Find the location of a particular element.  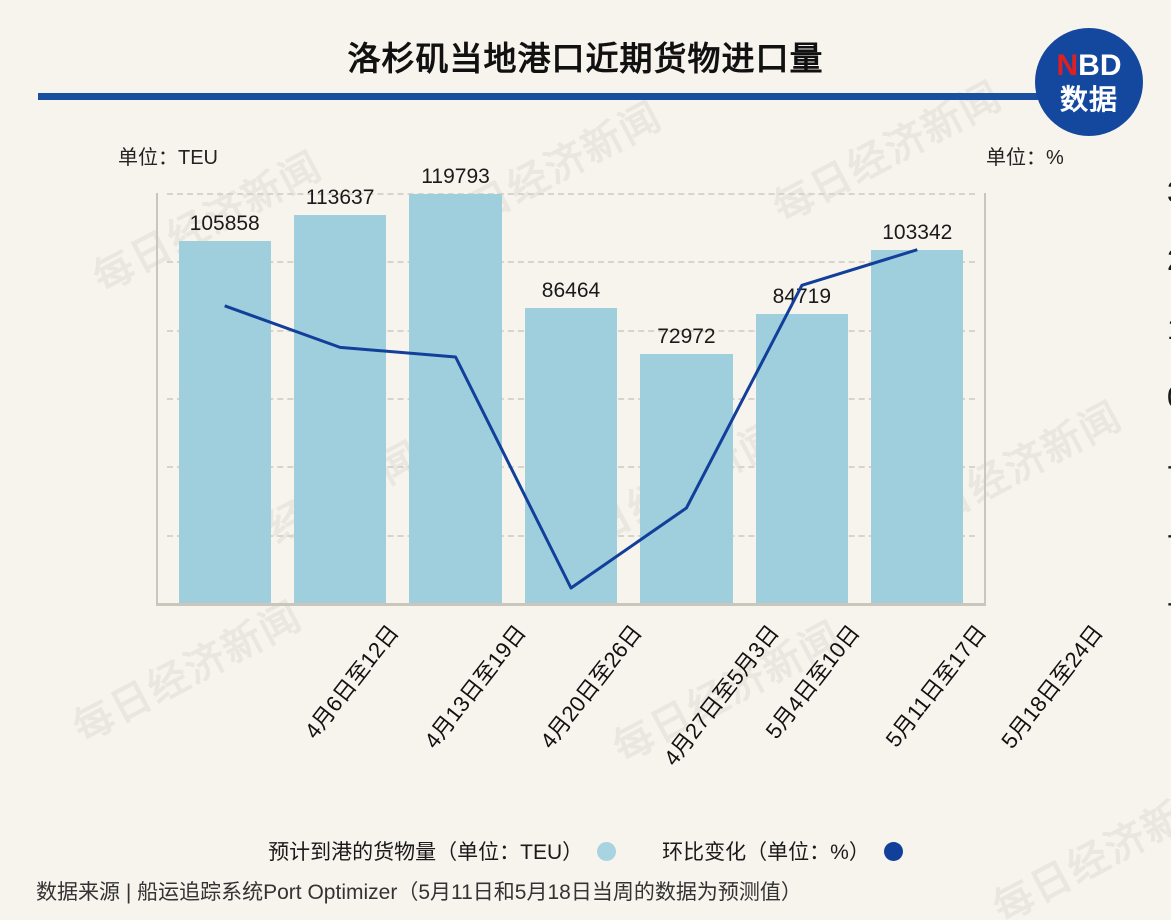

legend-label-bars: 预计到港的货物量（单位：TEU） is located at coordinates (426, 852).